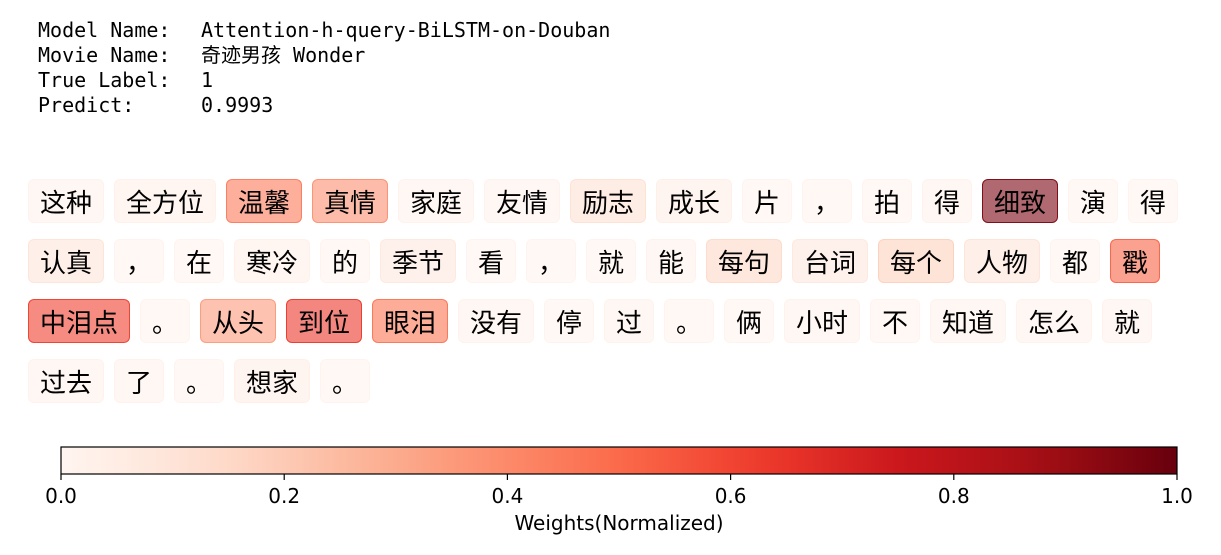 The width and height of the screenshot is (1221, 555). Describe the element at coordinates (522, 201) in the screenshot. I see `token-0-5: 友情` at that location.